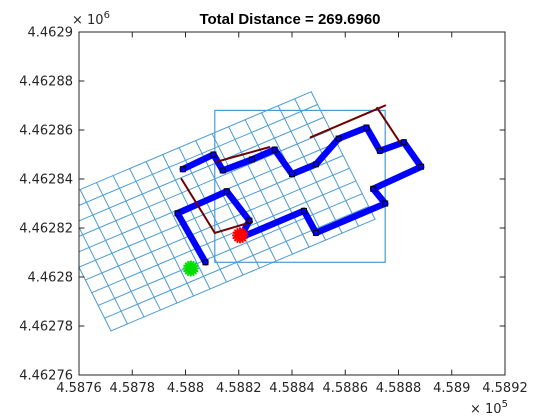 This screenshot has height=420, width=560. Describe the element at coordinates (79, 388) in the screenshot. I see `x-tick-label: 4.5876` at that location.